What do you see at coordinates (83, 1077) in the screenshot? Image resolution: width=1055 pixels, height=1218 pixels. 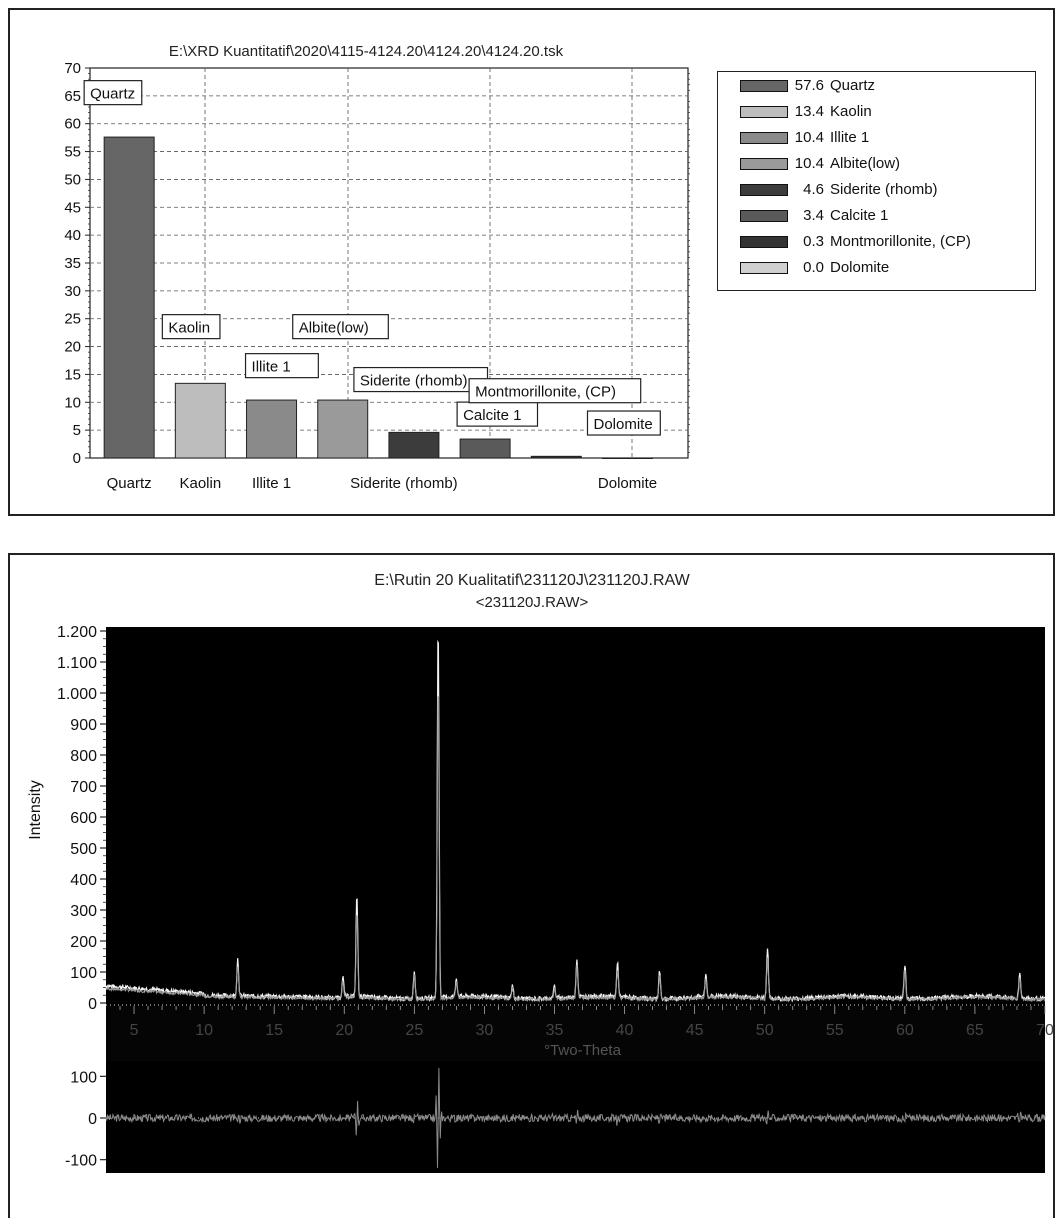 I see `diff-ytick-label: 100` at bounding box center [83, 1077].